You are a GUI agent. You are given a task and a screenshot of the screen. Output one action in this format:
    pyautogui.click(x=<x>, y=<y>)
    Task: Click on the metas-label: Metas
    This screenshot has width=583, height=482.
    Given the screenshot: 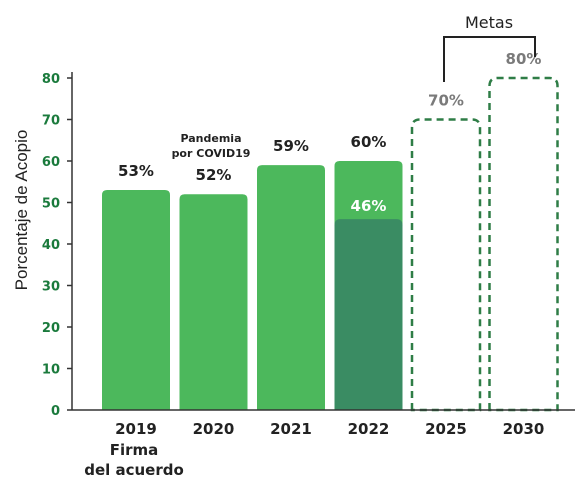 What is the action you would take?
    pyautogui.click(x=489, y=22)
    